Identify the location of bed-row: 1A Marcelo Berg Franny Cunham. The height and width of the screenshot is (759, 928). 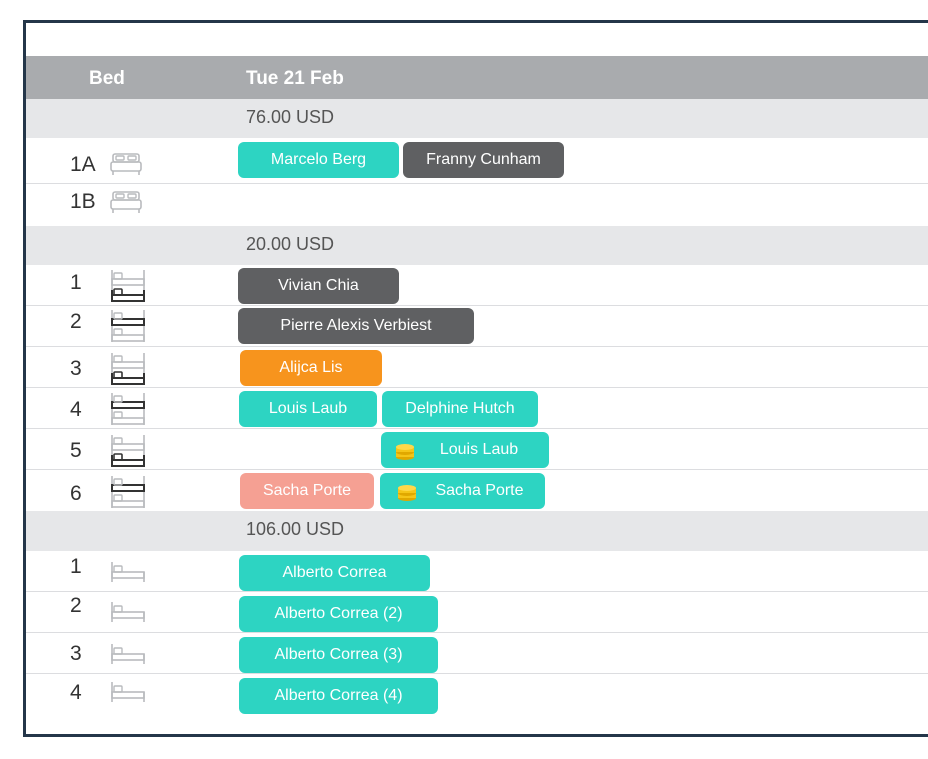
(477, 161).